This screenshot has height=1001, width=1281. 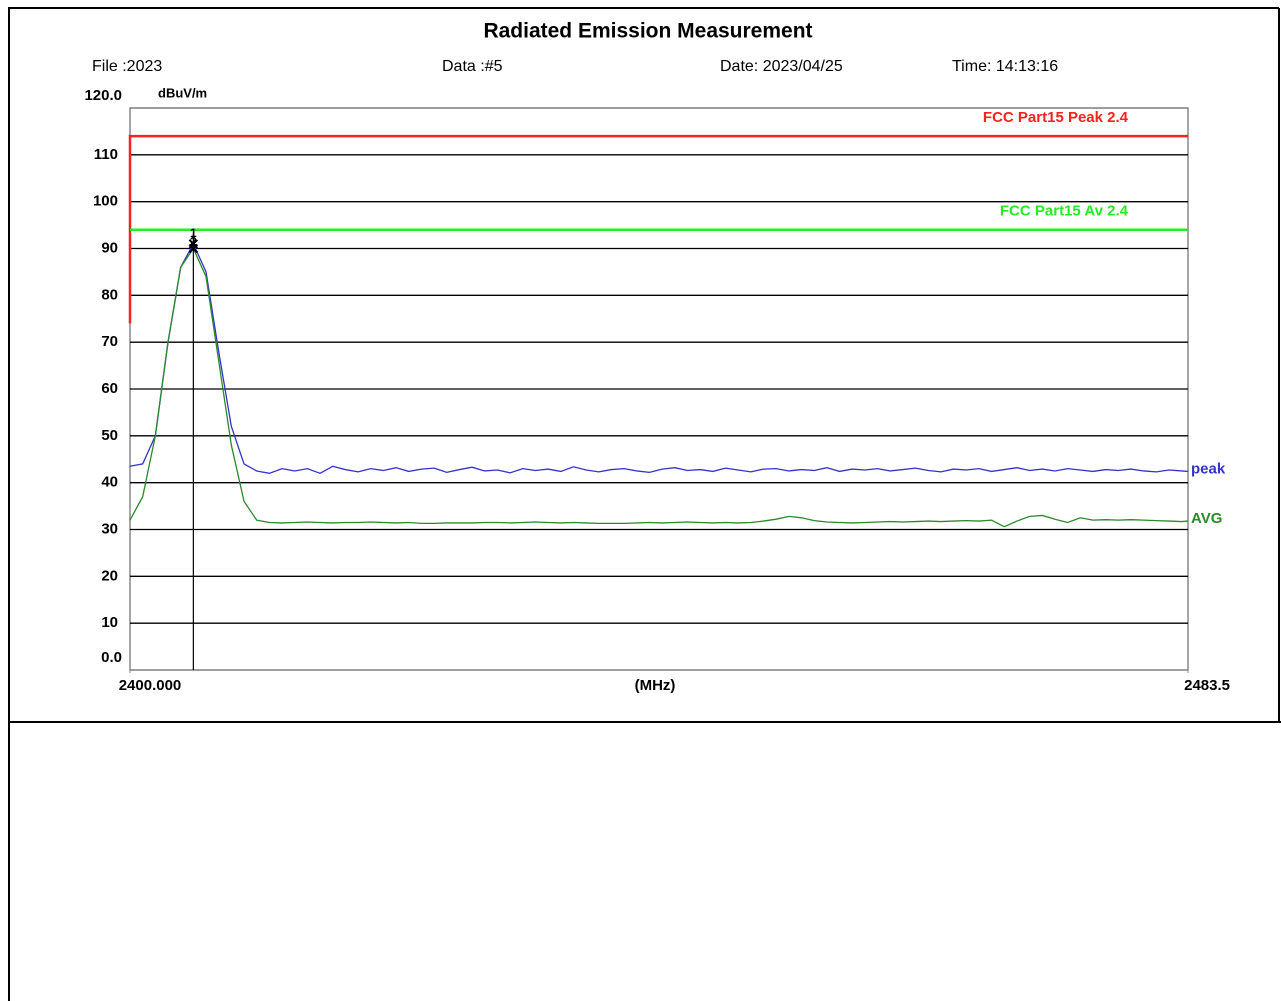 I want to click on marker-label: 1, so click(x=193, y=233).